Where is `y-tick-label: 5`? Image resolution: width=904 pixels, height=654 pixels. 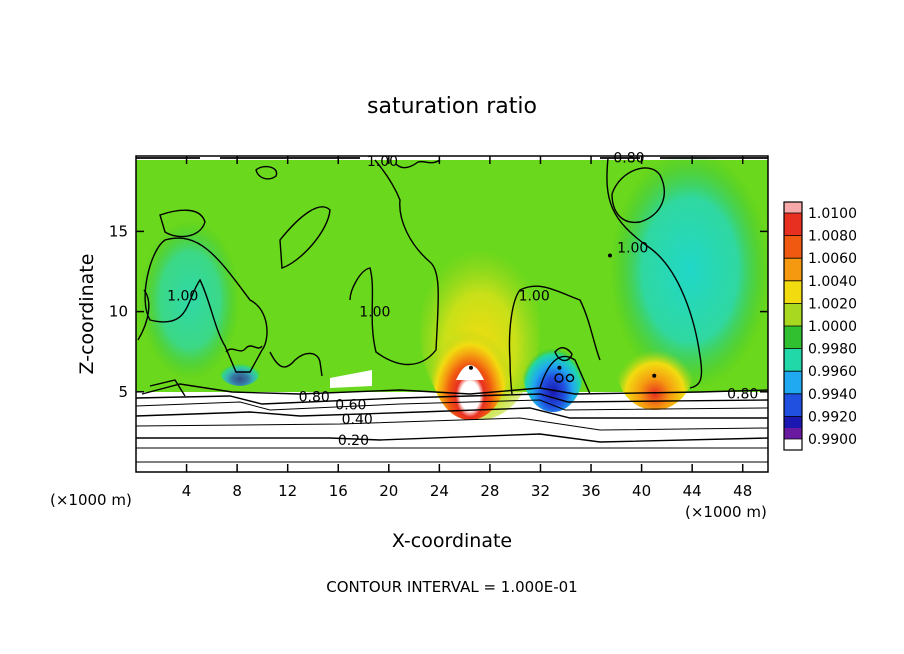
y-tick-label: 5 is located at coordinates (123, 392).